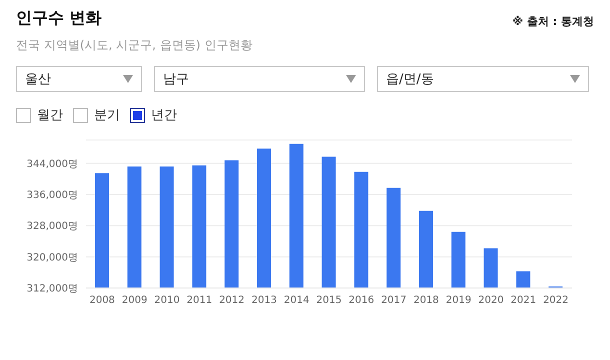  I want to click on x-tick-label: 2018, so click(426, 300).